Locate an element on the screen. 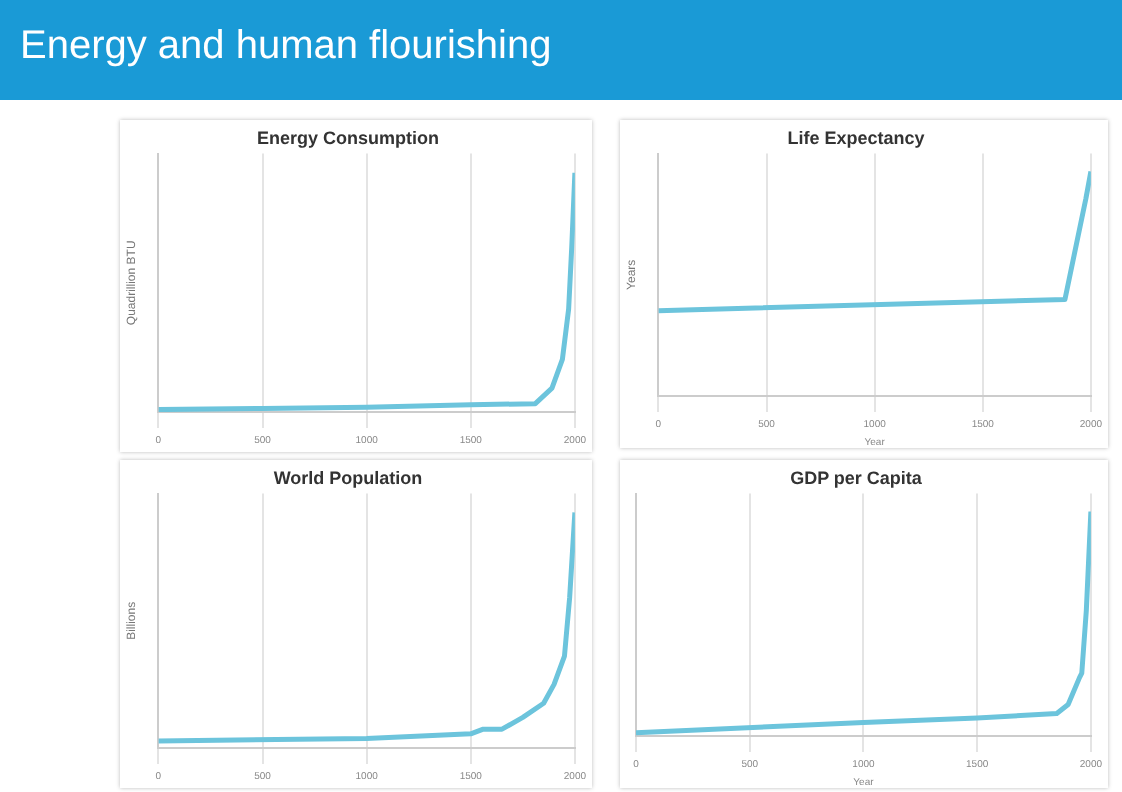 This screenshot has height=792, width=1122. text: Energy and human flourishing is located at coordinates (561, 50).